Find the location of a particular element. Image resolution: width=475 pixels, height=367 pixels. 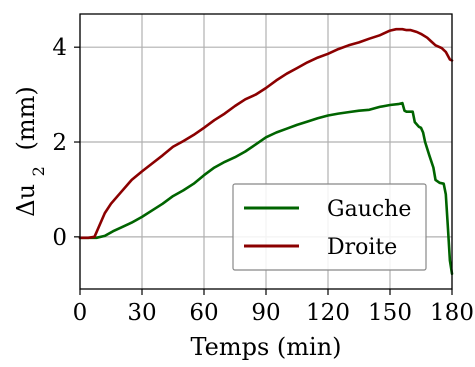

y-axis-label-unit: (mm) is located at coordinates (26, 118).